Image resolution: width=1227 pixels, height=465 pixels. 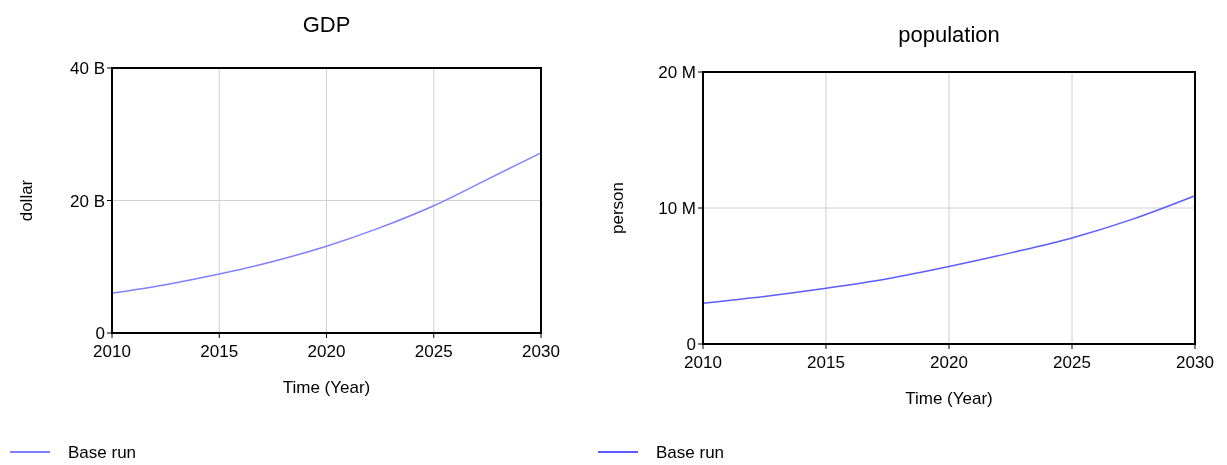 I want to click on y-tick-label: 40 B, so click(x=87, y=68).